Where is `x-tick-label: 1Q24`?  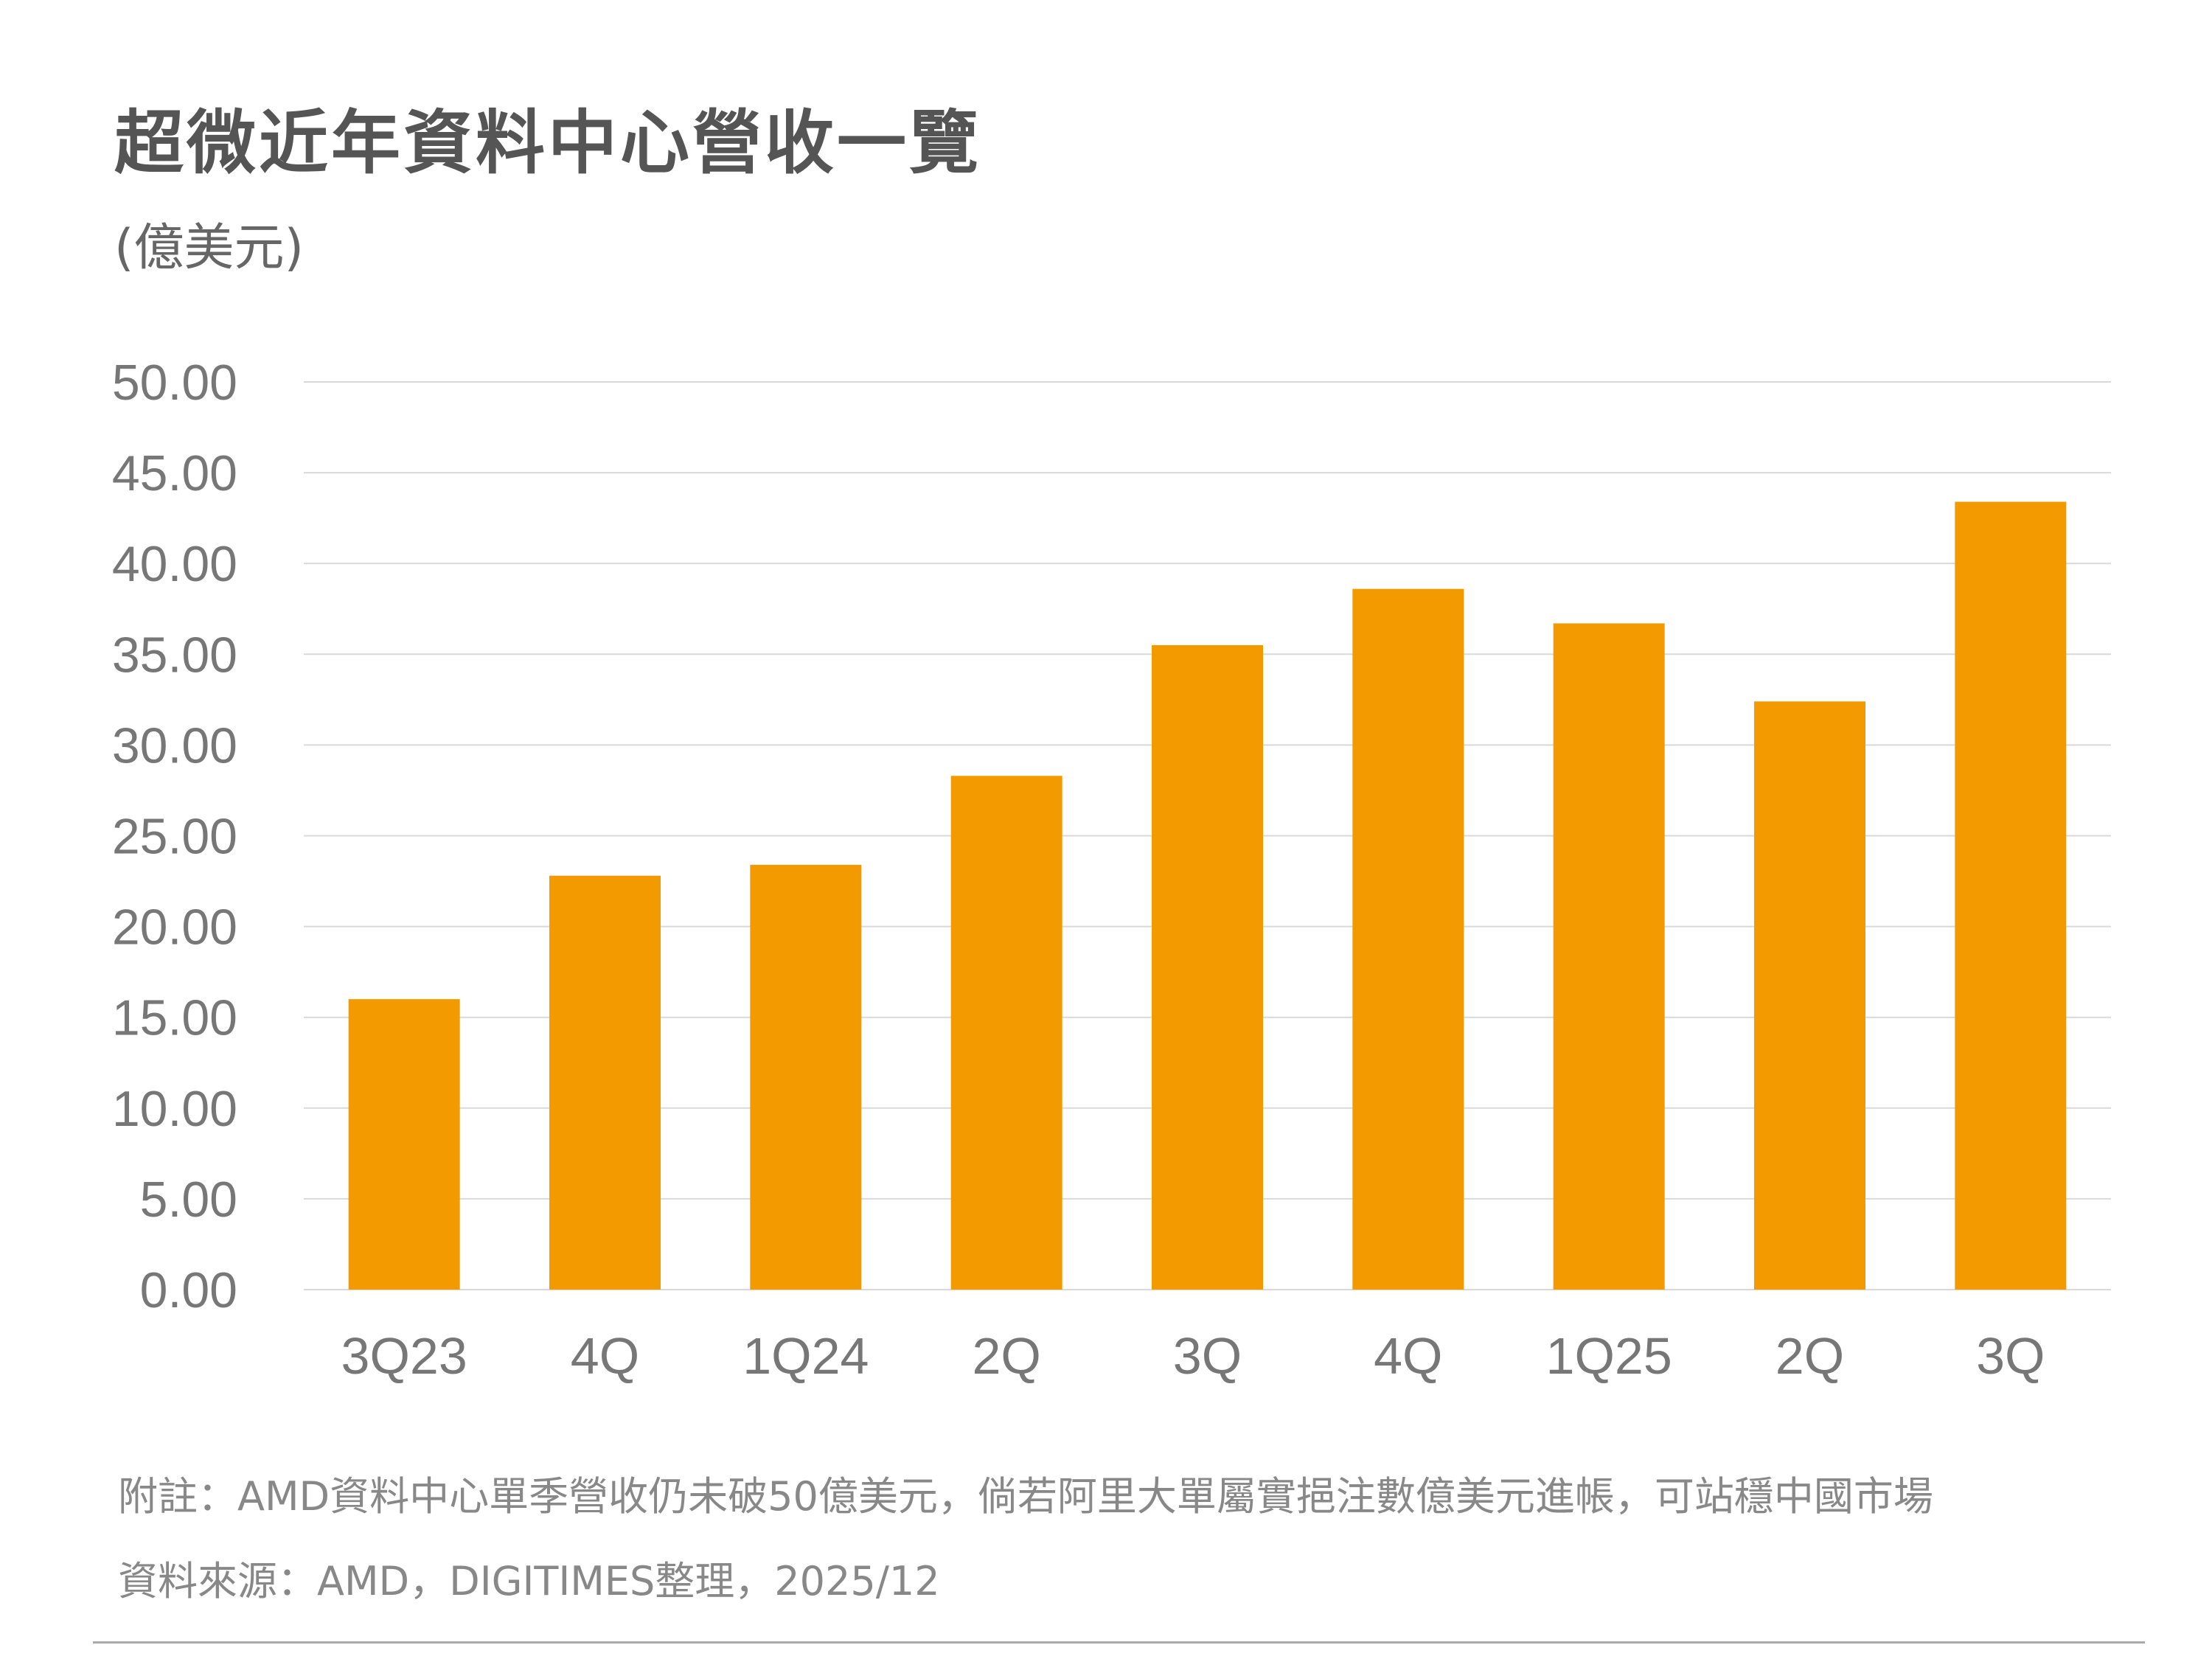
x-tick-label: 1Q24 is located at coordinates (805, 1356).